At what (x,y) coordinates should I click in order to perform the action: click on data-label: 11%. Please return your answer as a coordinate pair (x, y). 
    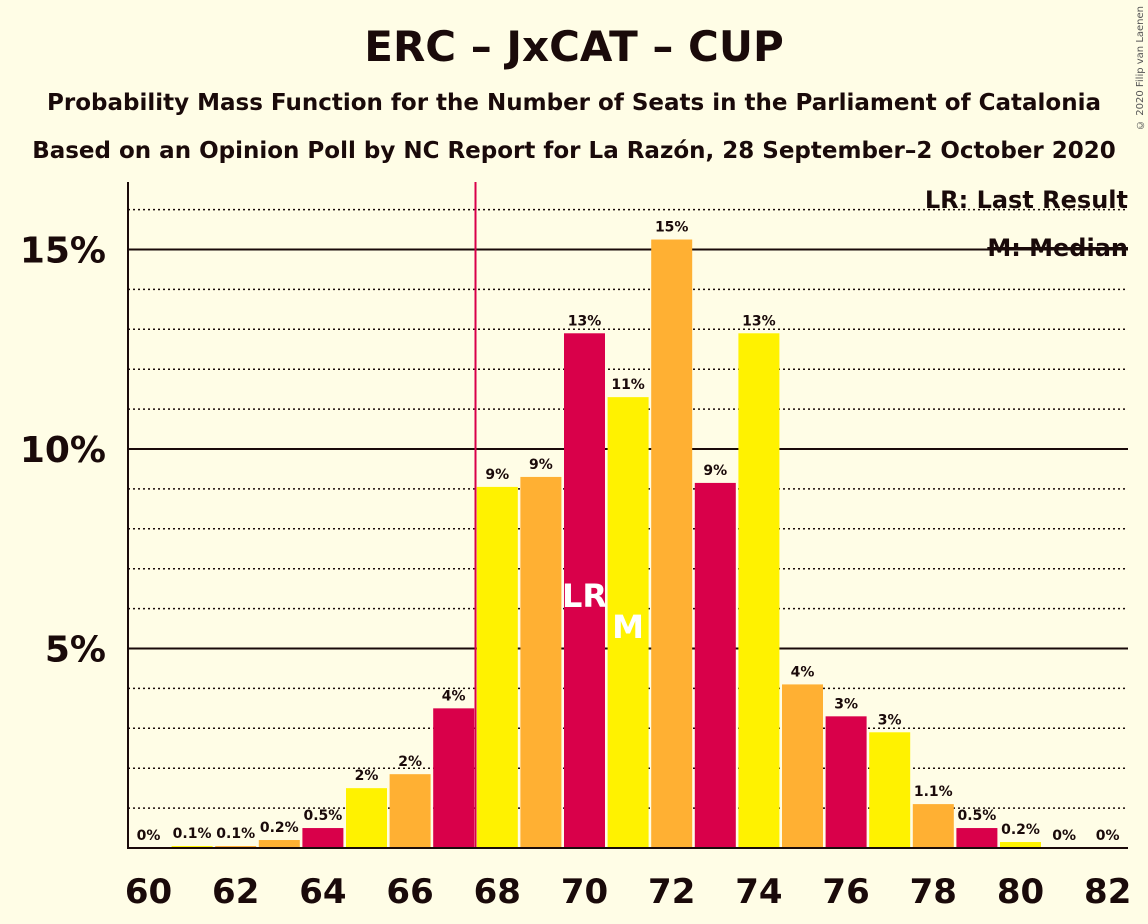
    Looking at the image, I should click on (628, 385).